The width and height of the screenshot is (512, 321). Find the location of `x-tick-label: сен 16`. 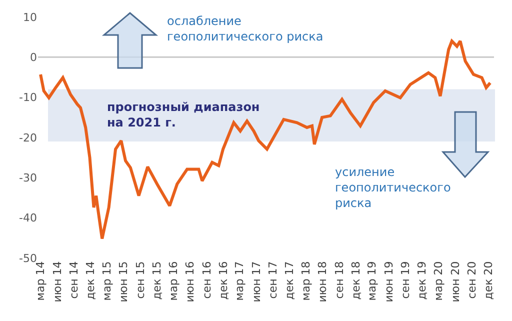

x-tick-label: сен 16 is located at coordinates (207, 280).